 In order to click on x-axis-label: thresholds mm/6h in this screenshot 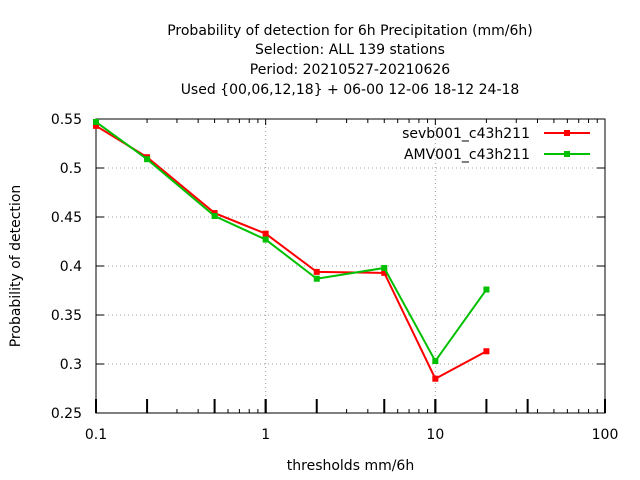, I will do `click(350, 466)`.